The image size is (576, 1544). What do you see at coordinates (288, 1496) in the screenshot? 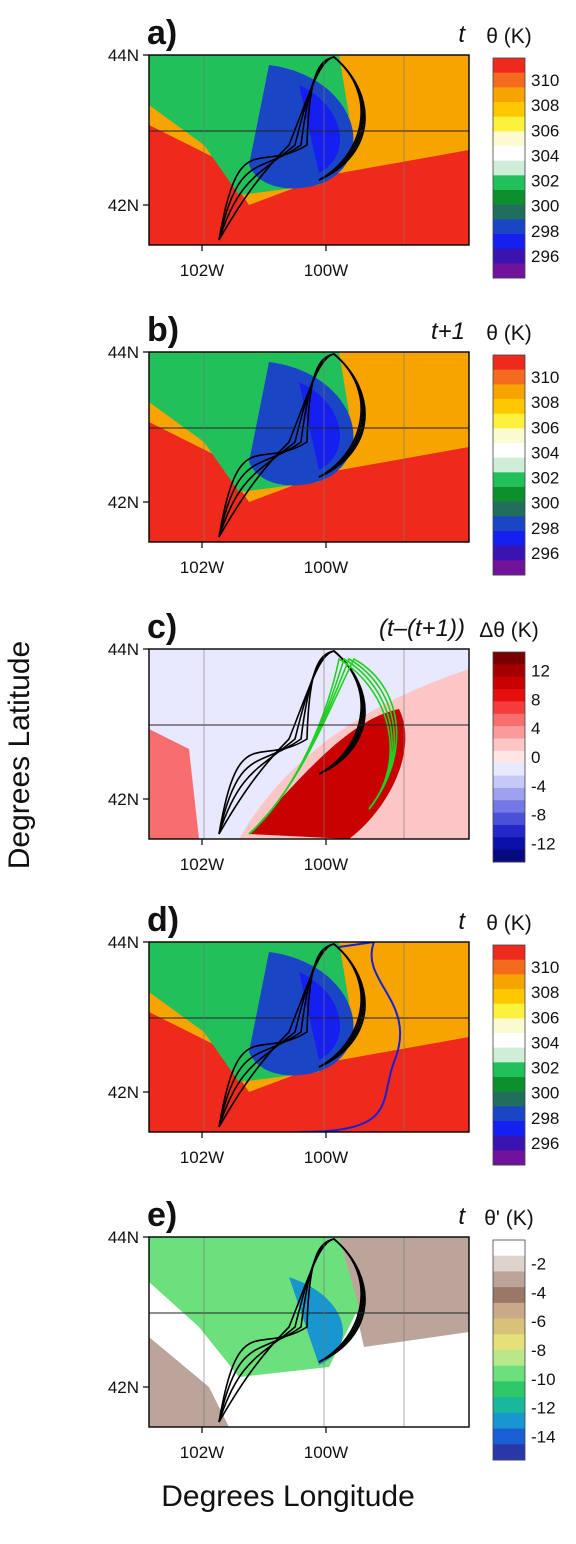
I see `x-axis-label: Degrees Longitude` at bounding box center [288, 1496].